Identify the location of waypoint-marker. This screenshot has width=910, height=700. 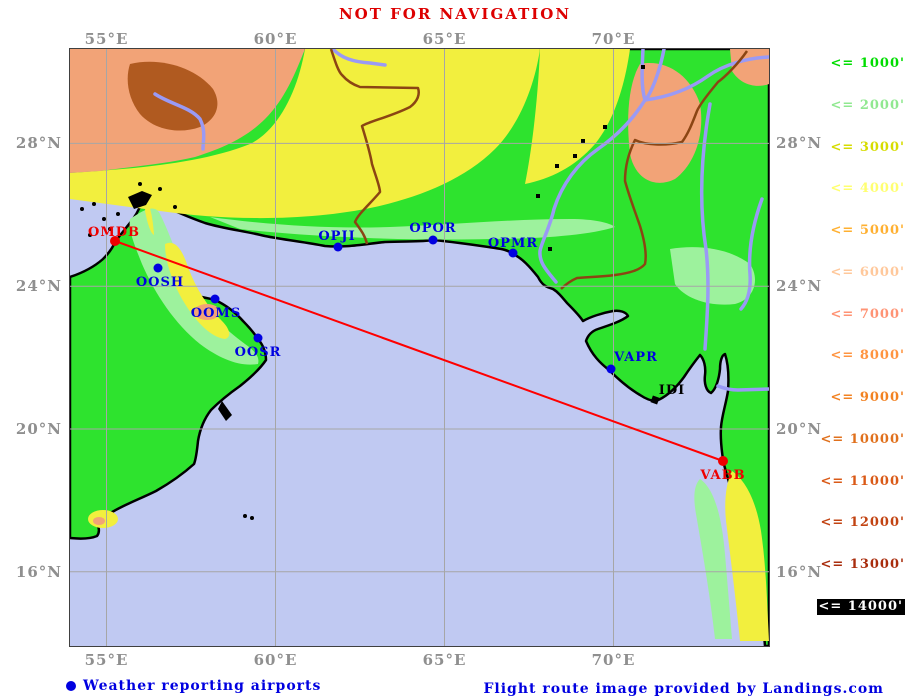
(655, 400).